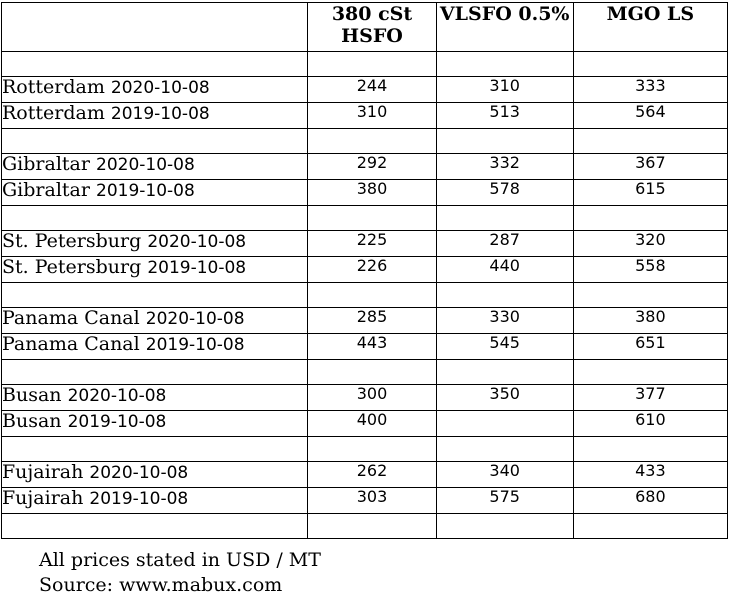 The width and height of the screenshot is (731, 615). I want to click on table-row: Rotterdam 2020-10-08 244 310 333, so click(364, 89).